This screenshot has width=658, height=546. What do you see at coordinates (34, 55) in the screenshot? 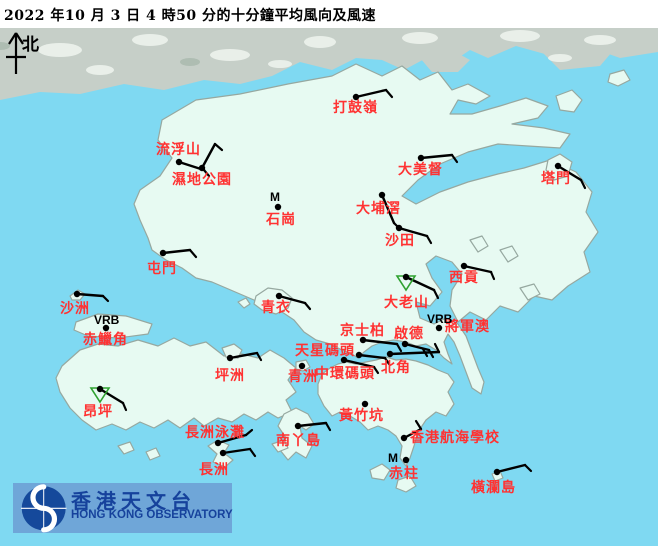
I see `north-compass: 北` at bounding box center [34, 55].